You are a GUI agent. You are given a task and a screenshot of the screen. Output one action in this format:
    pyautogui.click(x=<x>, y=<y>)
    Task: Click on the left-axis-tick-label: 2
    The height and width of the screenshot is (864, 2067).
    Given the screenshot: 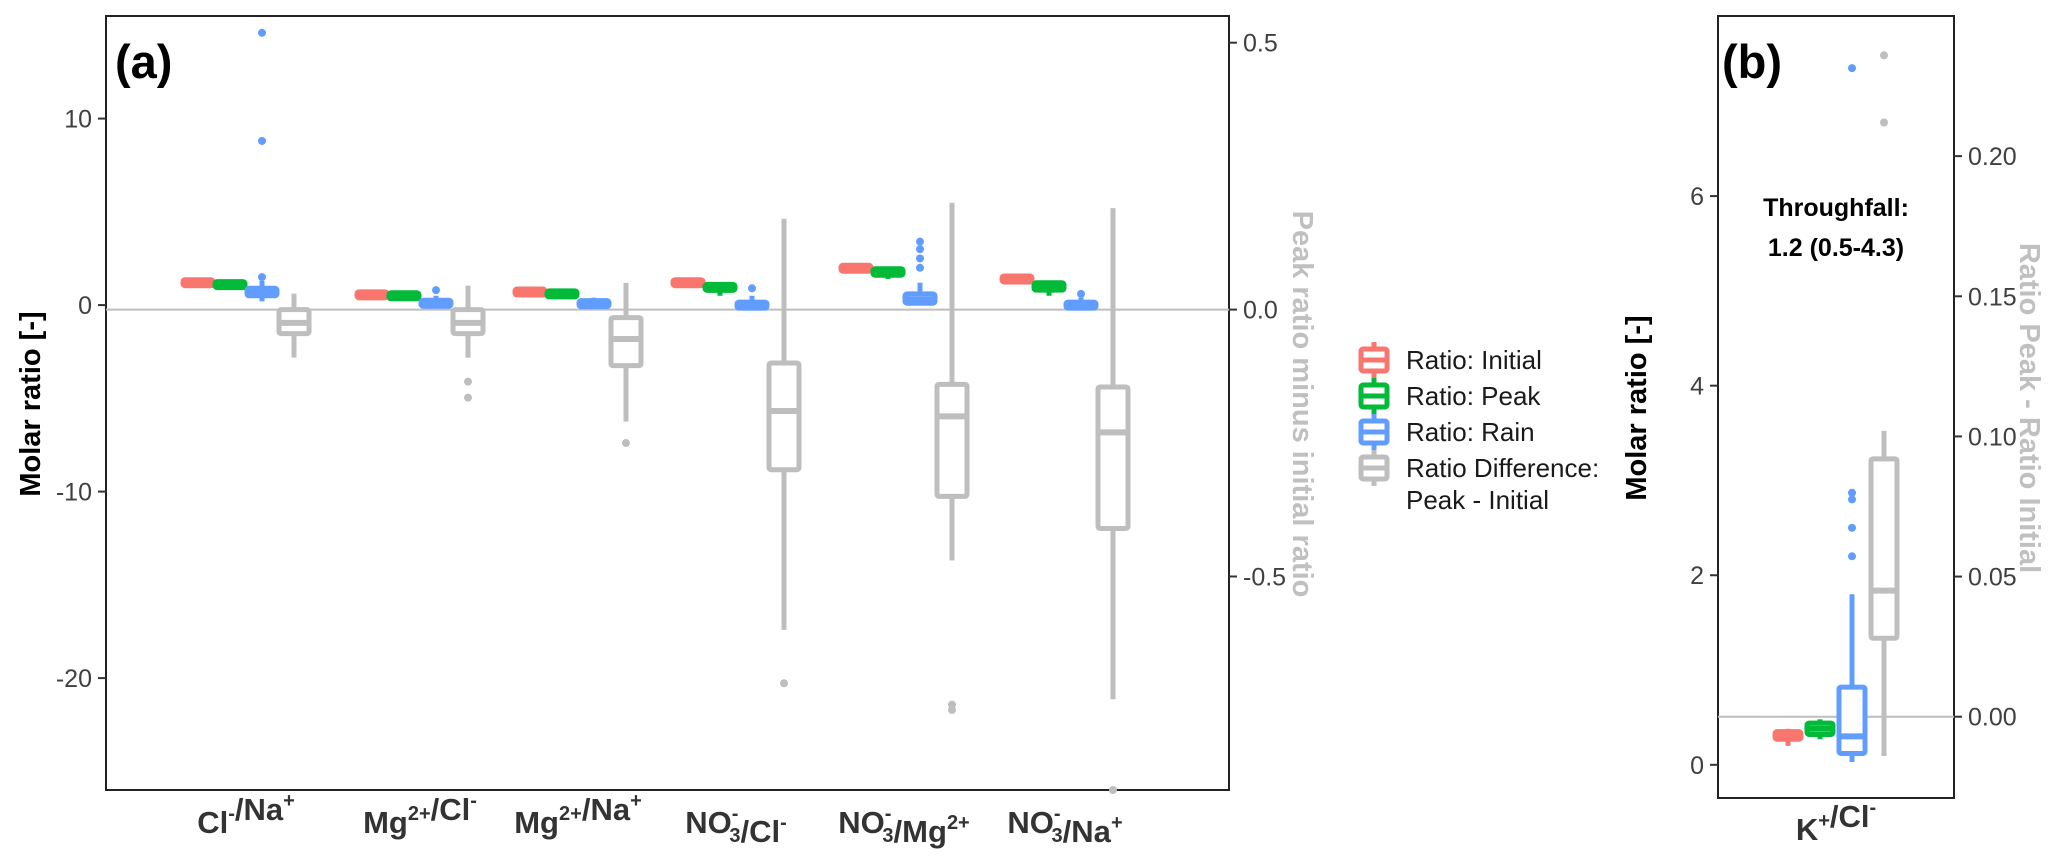 What is the action you would take?
    pyautogui.click(x=1697, y=576)
    